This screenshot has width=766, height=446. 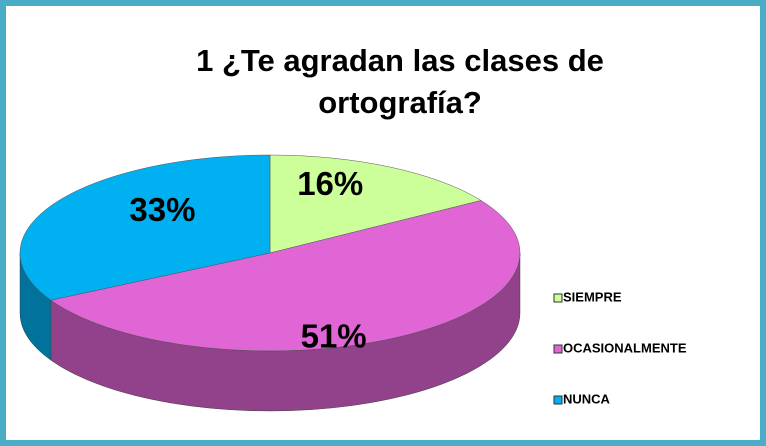 I want to click on value-label: 16%, so click(x=330, y=183).